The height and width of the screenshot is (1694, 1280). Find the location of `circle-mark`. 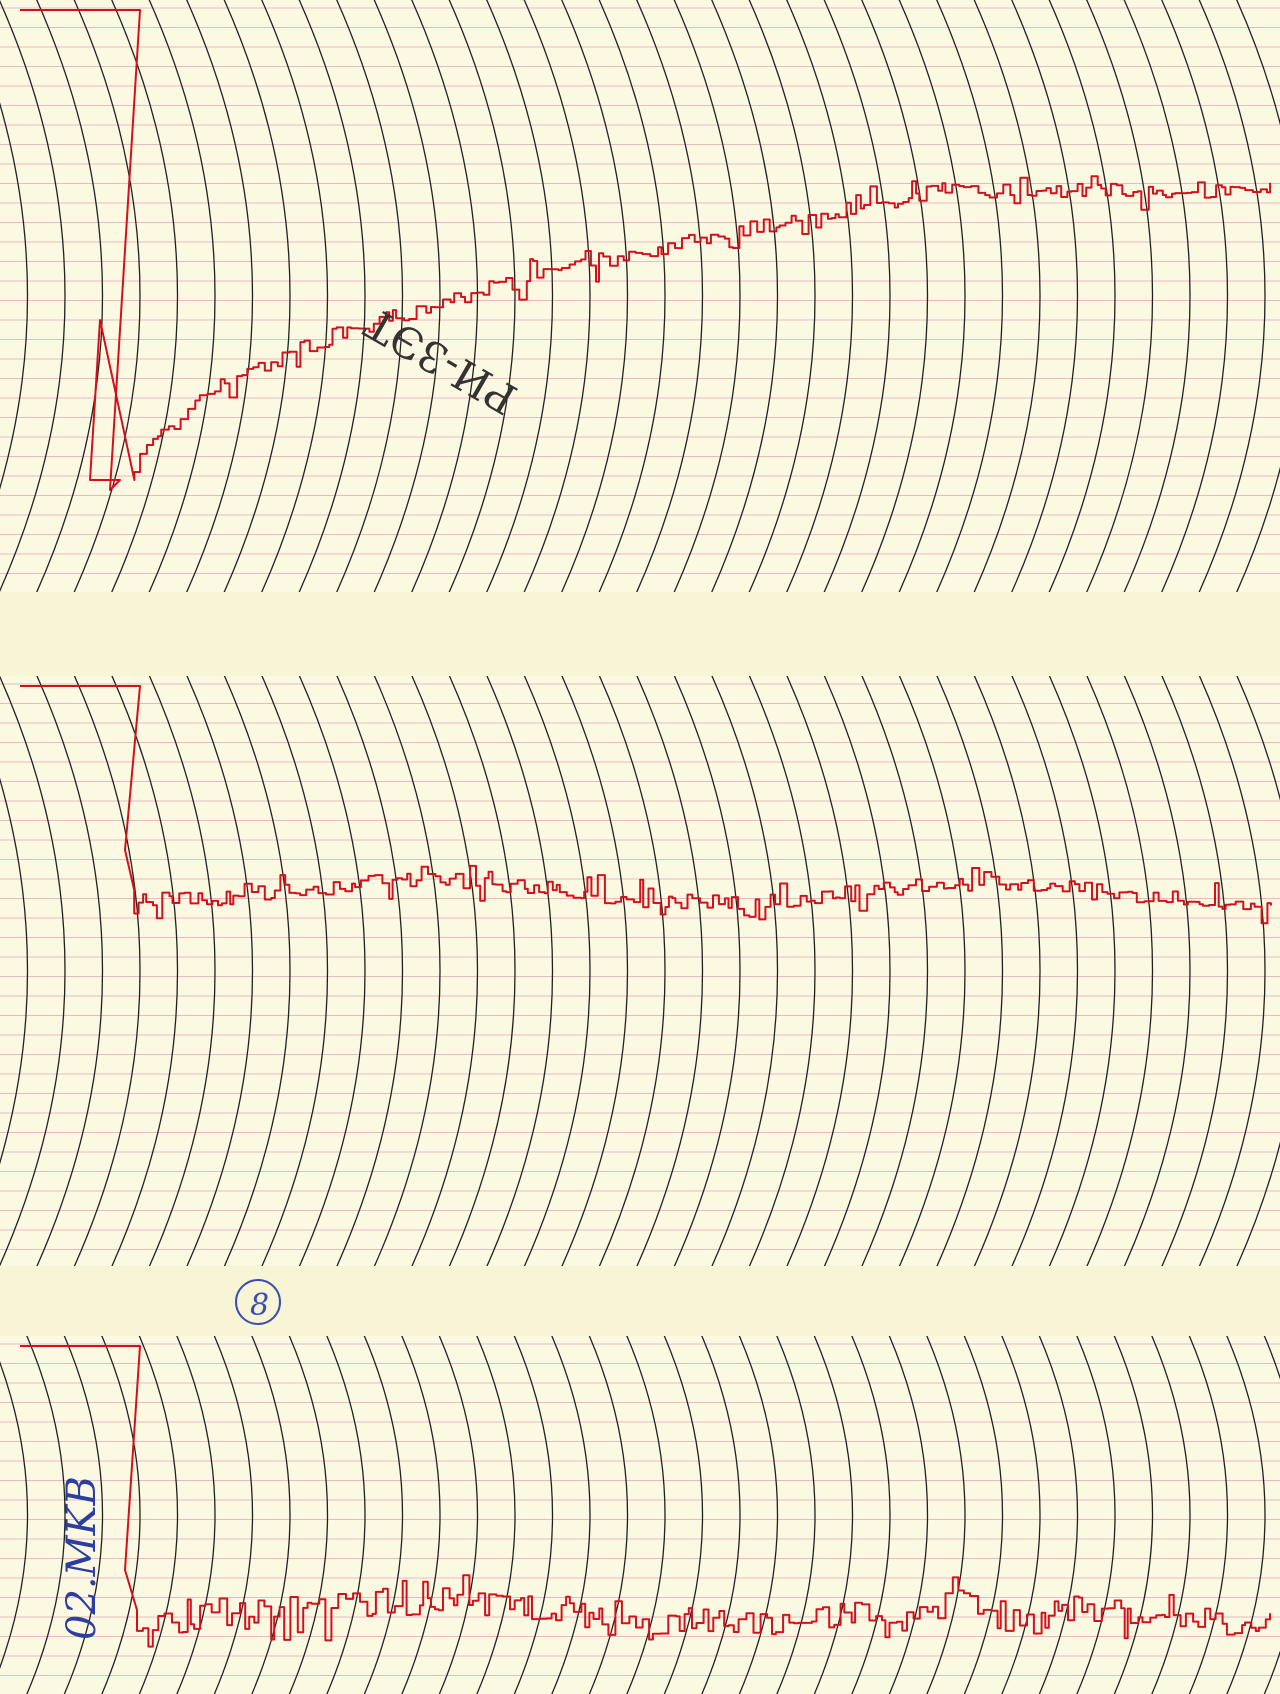

circle-mark is located at coordinates (258, 1302).